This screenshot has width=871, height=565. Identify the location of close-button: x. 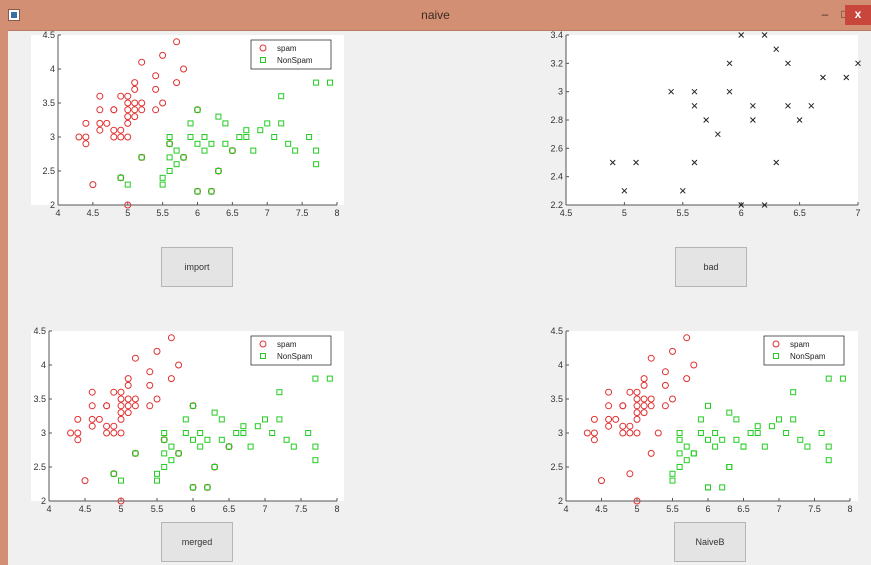
(858, 15).